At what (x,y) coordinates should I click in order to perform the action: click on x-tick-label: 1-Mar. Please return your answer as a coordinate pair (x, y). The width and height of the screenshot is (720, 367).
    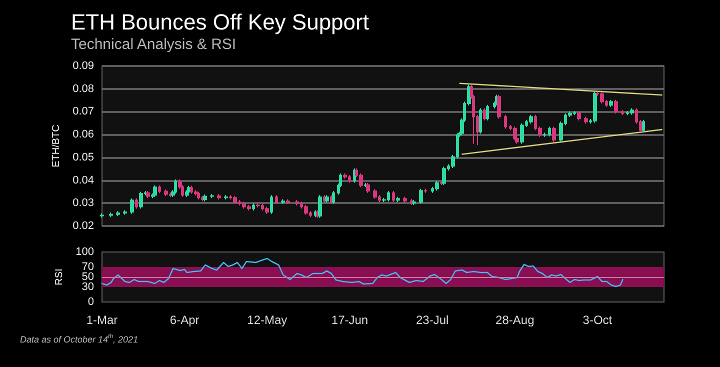
    Looking at the image, I should click on (102, 320).